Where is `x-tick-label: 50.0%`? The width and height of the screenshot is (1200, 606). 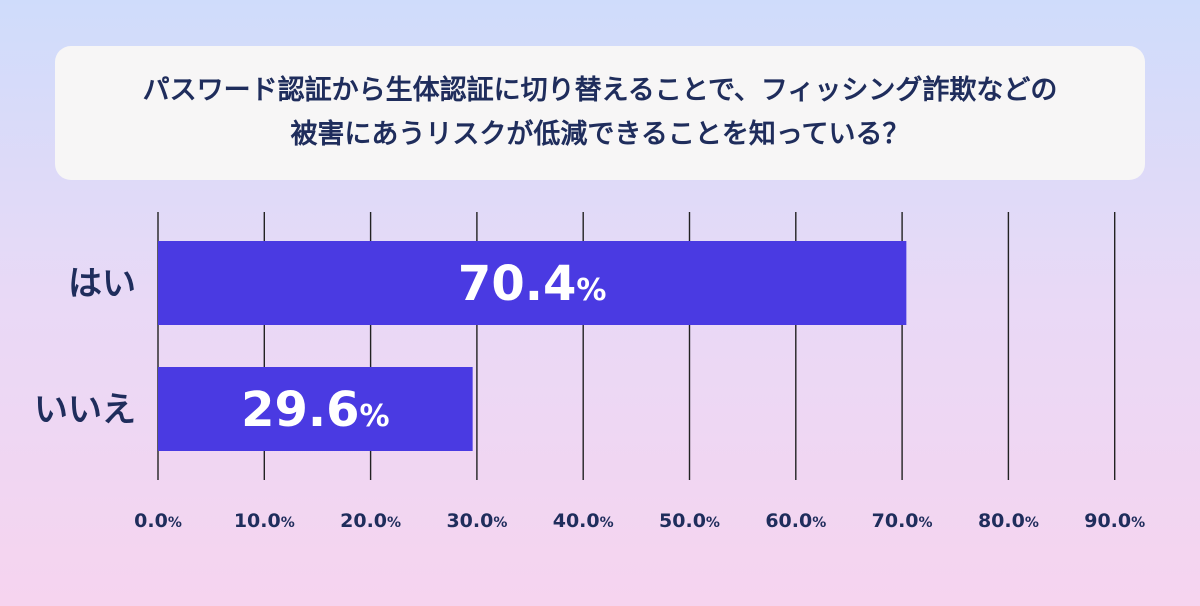
x-tick-label: 50.0% is located at coordinates (689, 521).